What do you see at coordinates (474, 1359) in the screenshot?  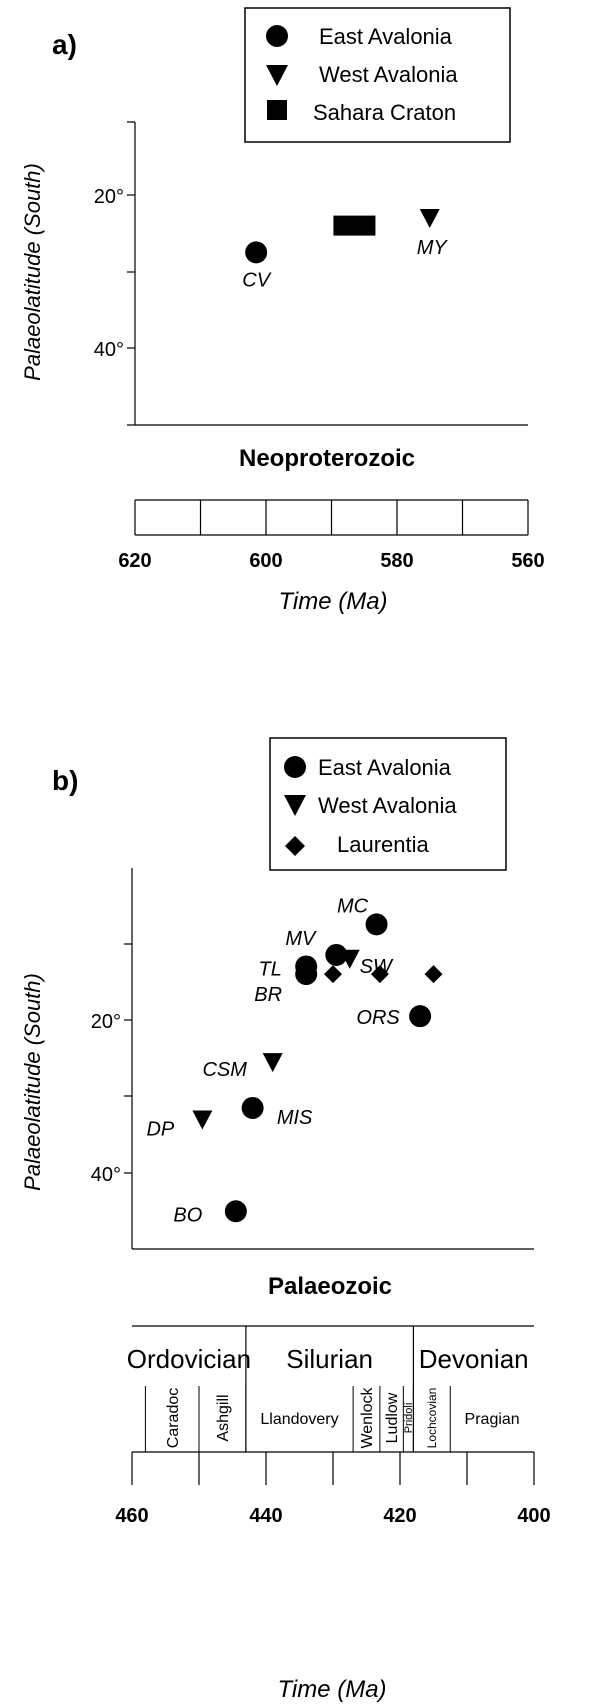 I see `period-label-devonian: Devonian` at bounding box center [474, 1359].